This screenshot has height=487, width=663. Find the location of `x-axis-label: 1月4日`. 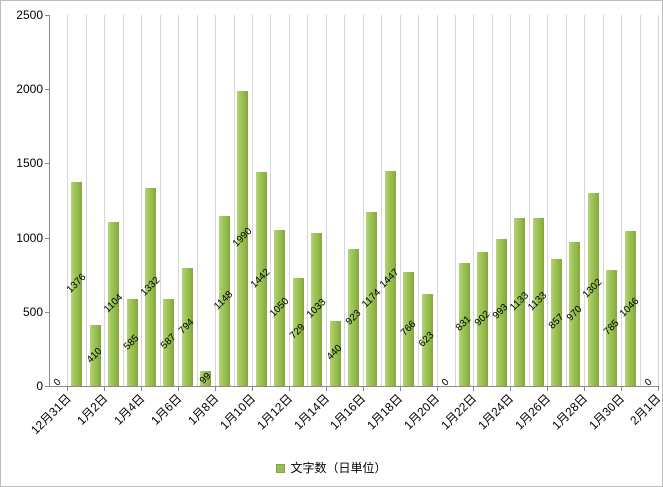

x-axis-label: 1月4日 is located at coordinates (129, 409).